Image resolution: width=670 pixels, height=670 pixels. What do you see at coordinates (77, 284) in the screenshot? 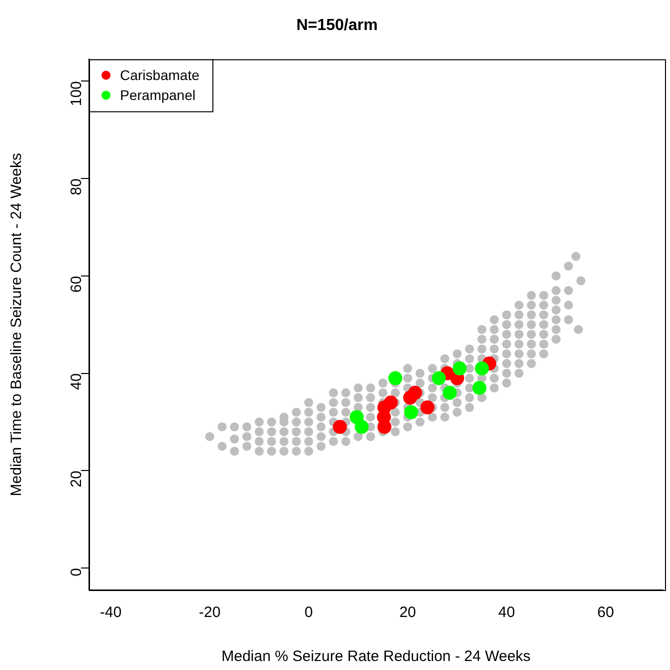
I see `y-tick-label: 60` at bounding box center [77, 284].